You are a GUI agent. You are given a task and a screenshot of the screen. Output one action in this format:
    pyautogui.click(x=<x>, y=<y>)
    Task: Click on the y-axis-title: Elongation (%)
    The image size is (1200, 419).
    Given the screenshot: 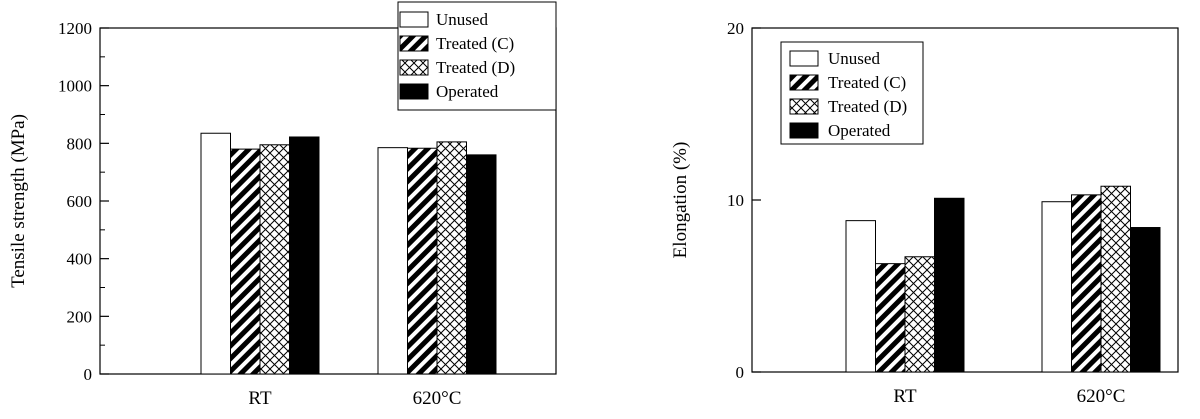 What is the action you would take?
    pyautogui.click(x=680, y=200)
    